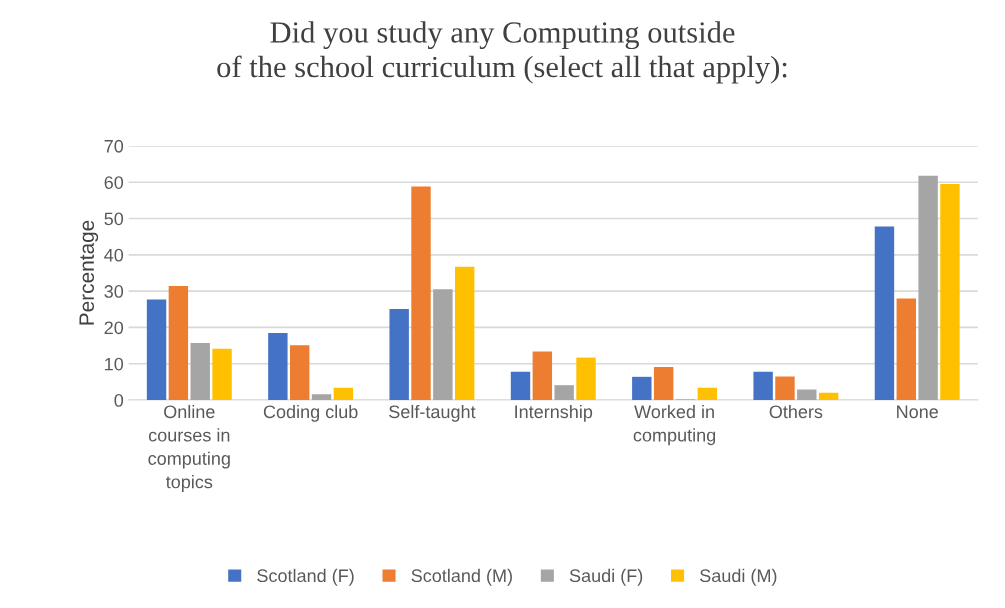 The image size is (1005, 608). I want to click on x-tick-label: Worked in computing, so click(674, 425).